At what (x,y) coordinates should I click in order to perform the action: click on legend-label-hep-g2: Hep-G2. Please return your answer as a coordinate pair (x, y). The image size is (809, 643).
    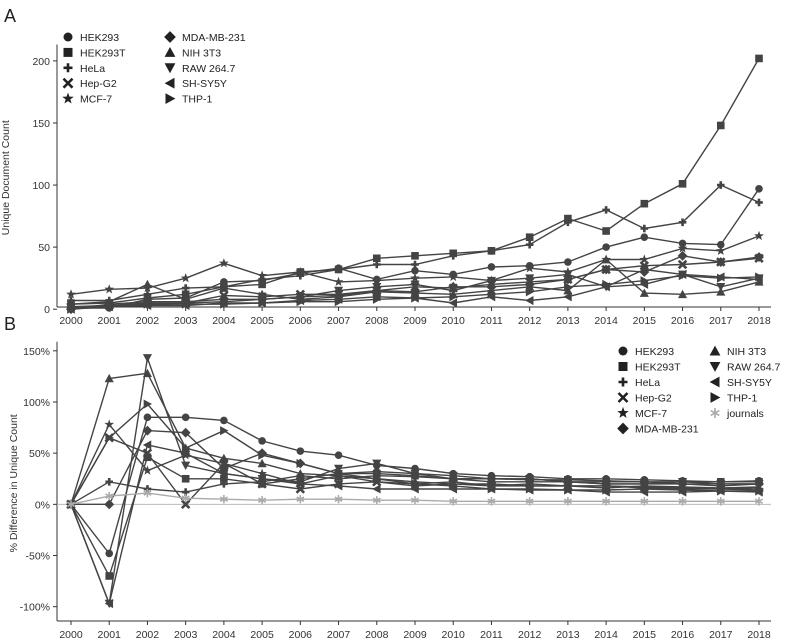
    Looking at the image, I should click on (98, 84).